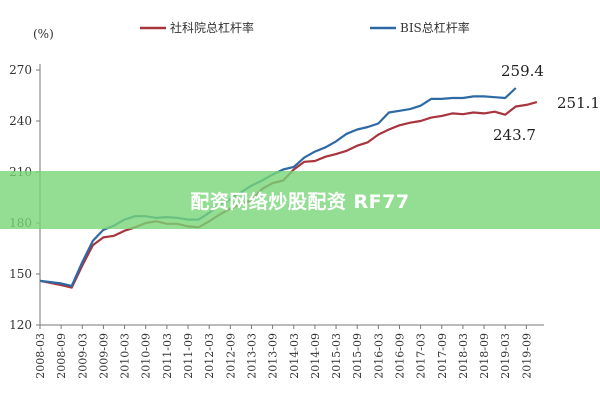  What do you see at coordinates (103, 356) in the screenshot?
I see `x-tick-label: 2009-09` at bounding box center [103, 356].